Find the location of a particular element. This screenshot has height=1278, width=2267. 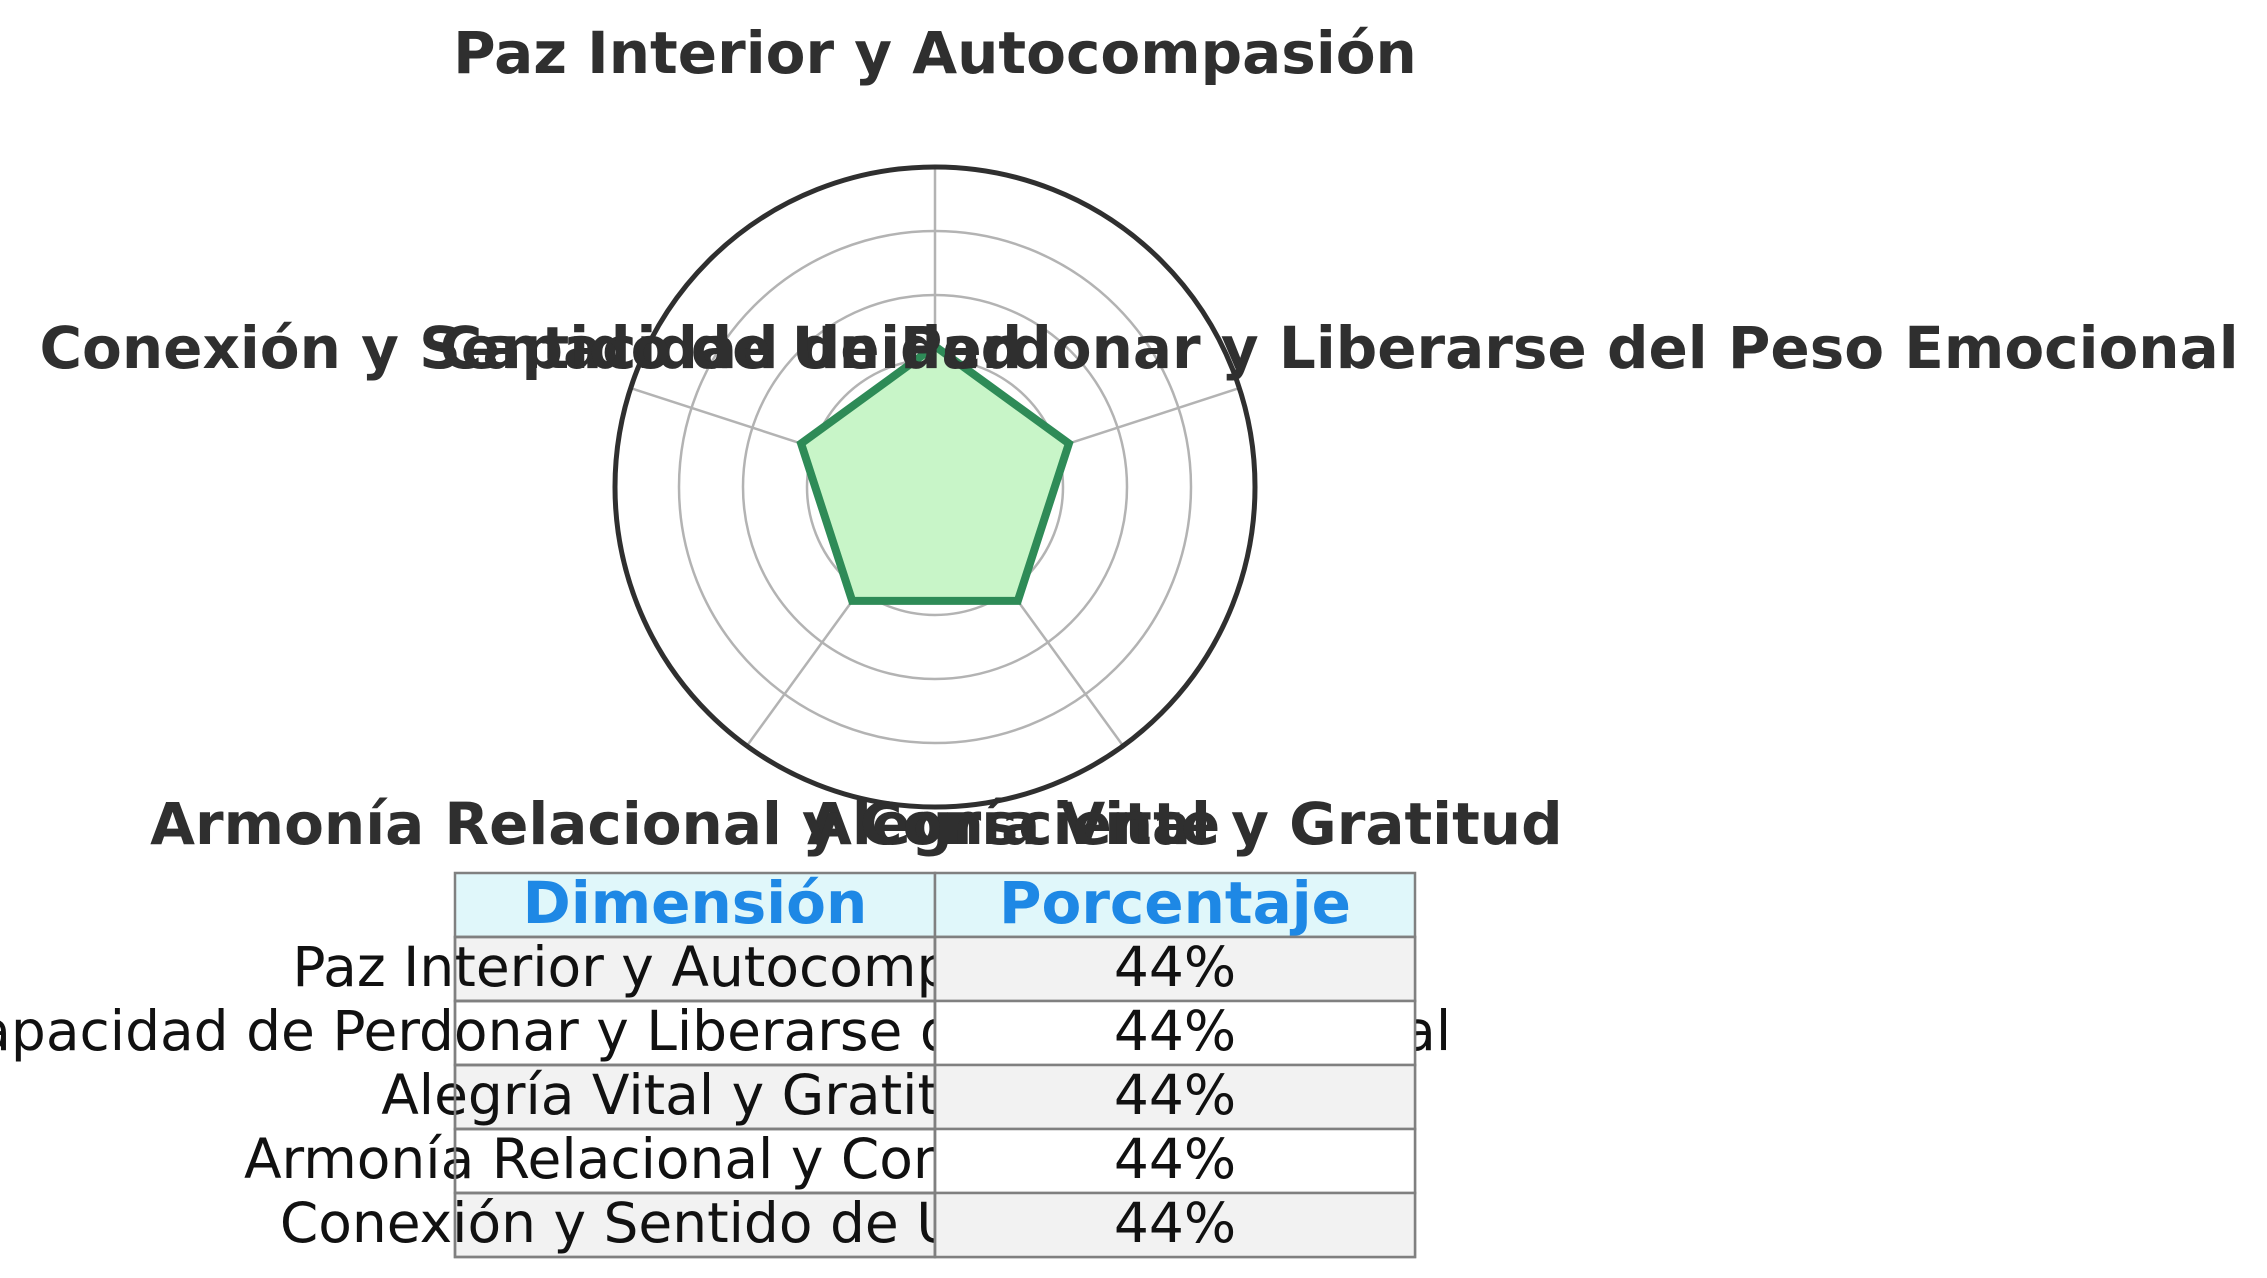

table-cell-border is located at coordinates (695, 1225).